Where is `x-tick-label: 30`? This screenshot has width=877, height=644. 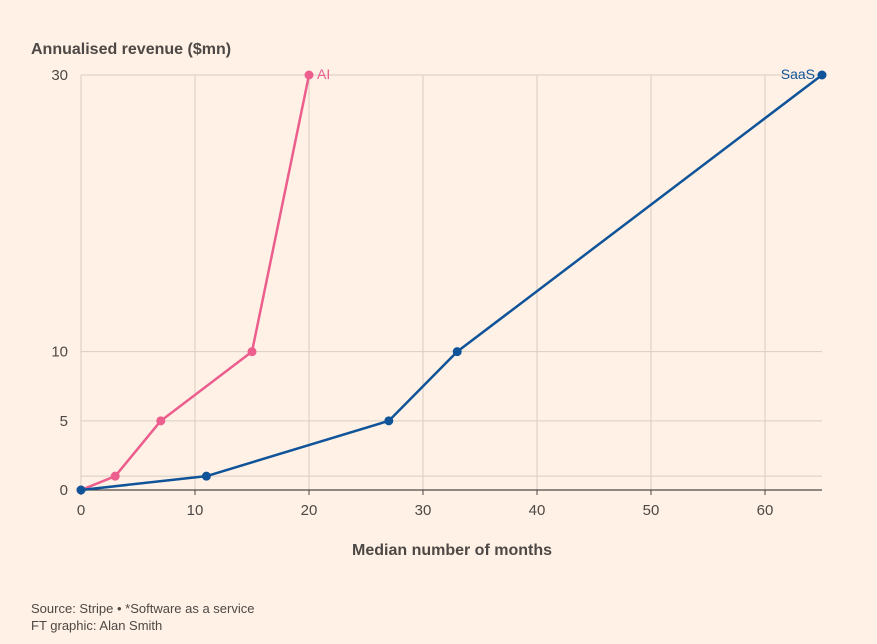 x-tick-label: 30 is located at coordinates (423, 510).